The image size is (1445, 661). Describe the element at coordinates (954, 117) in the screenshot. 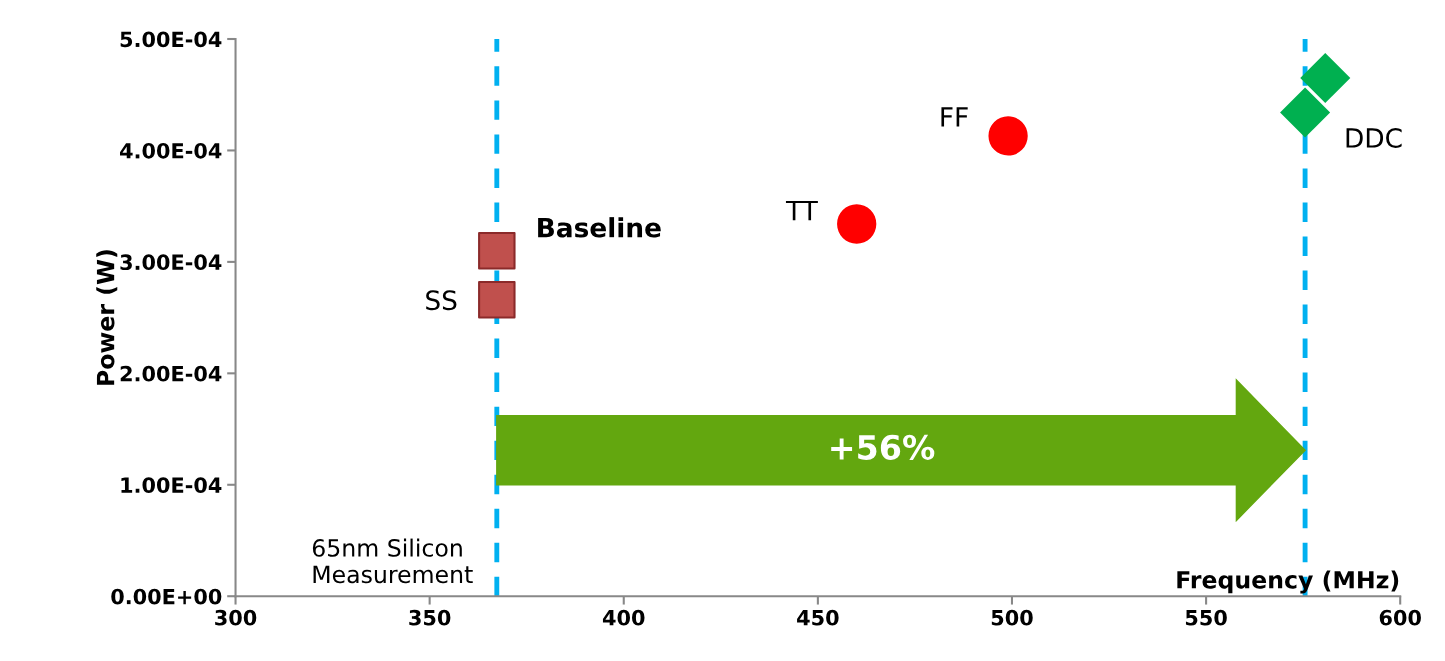

I see `annotation: FF` at that location.